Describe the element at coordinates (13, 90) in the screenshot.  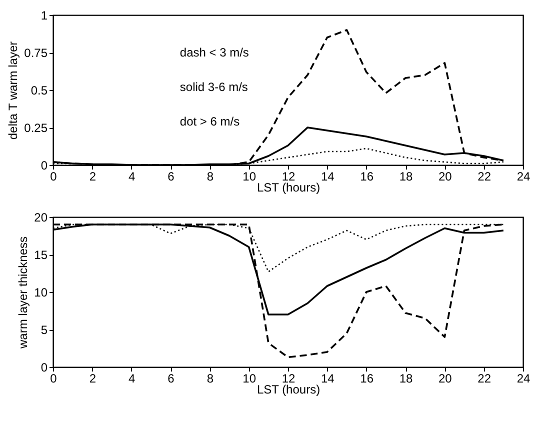
I see `y-axis-title: delta T warm layer` at that location.